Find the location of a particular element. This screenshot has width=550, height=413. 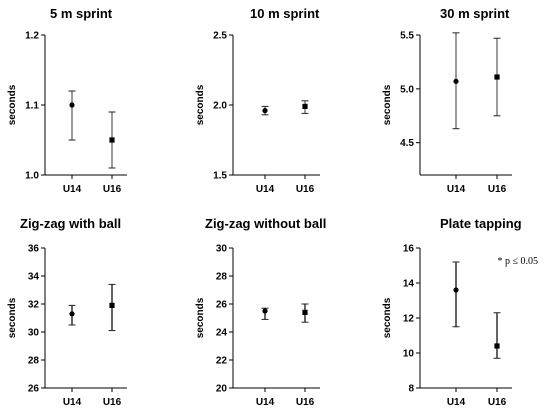

y-tick-label: 10 is located at coordinates (409, 354).